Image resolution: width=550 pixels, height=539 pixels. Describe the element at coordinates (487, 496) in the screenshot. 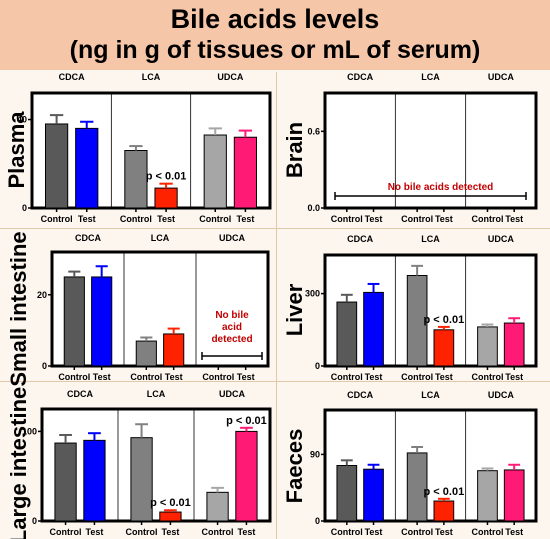

I see `bar-udca-control` at that location.